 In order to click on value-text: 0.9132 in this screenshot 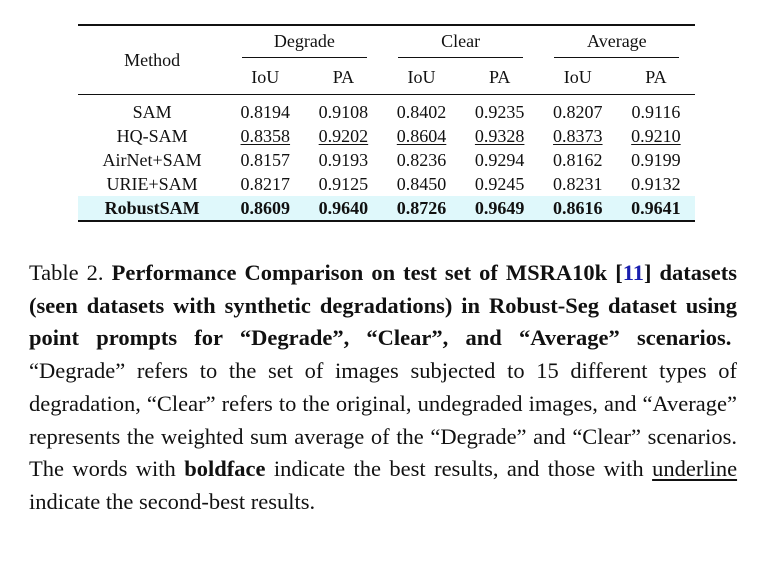, I will do `click(656, 184)`.